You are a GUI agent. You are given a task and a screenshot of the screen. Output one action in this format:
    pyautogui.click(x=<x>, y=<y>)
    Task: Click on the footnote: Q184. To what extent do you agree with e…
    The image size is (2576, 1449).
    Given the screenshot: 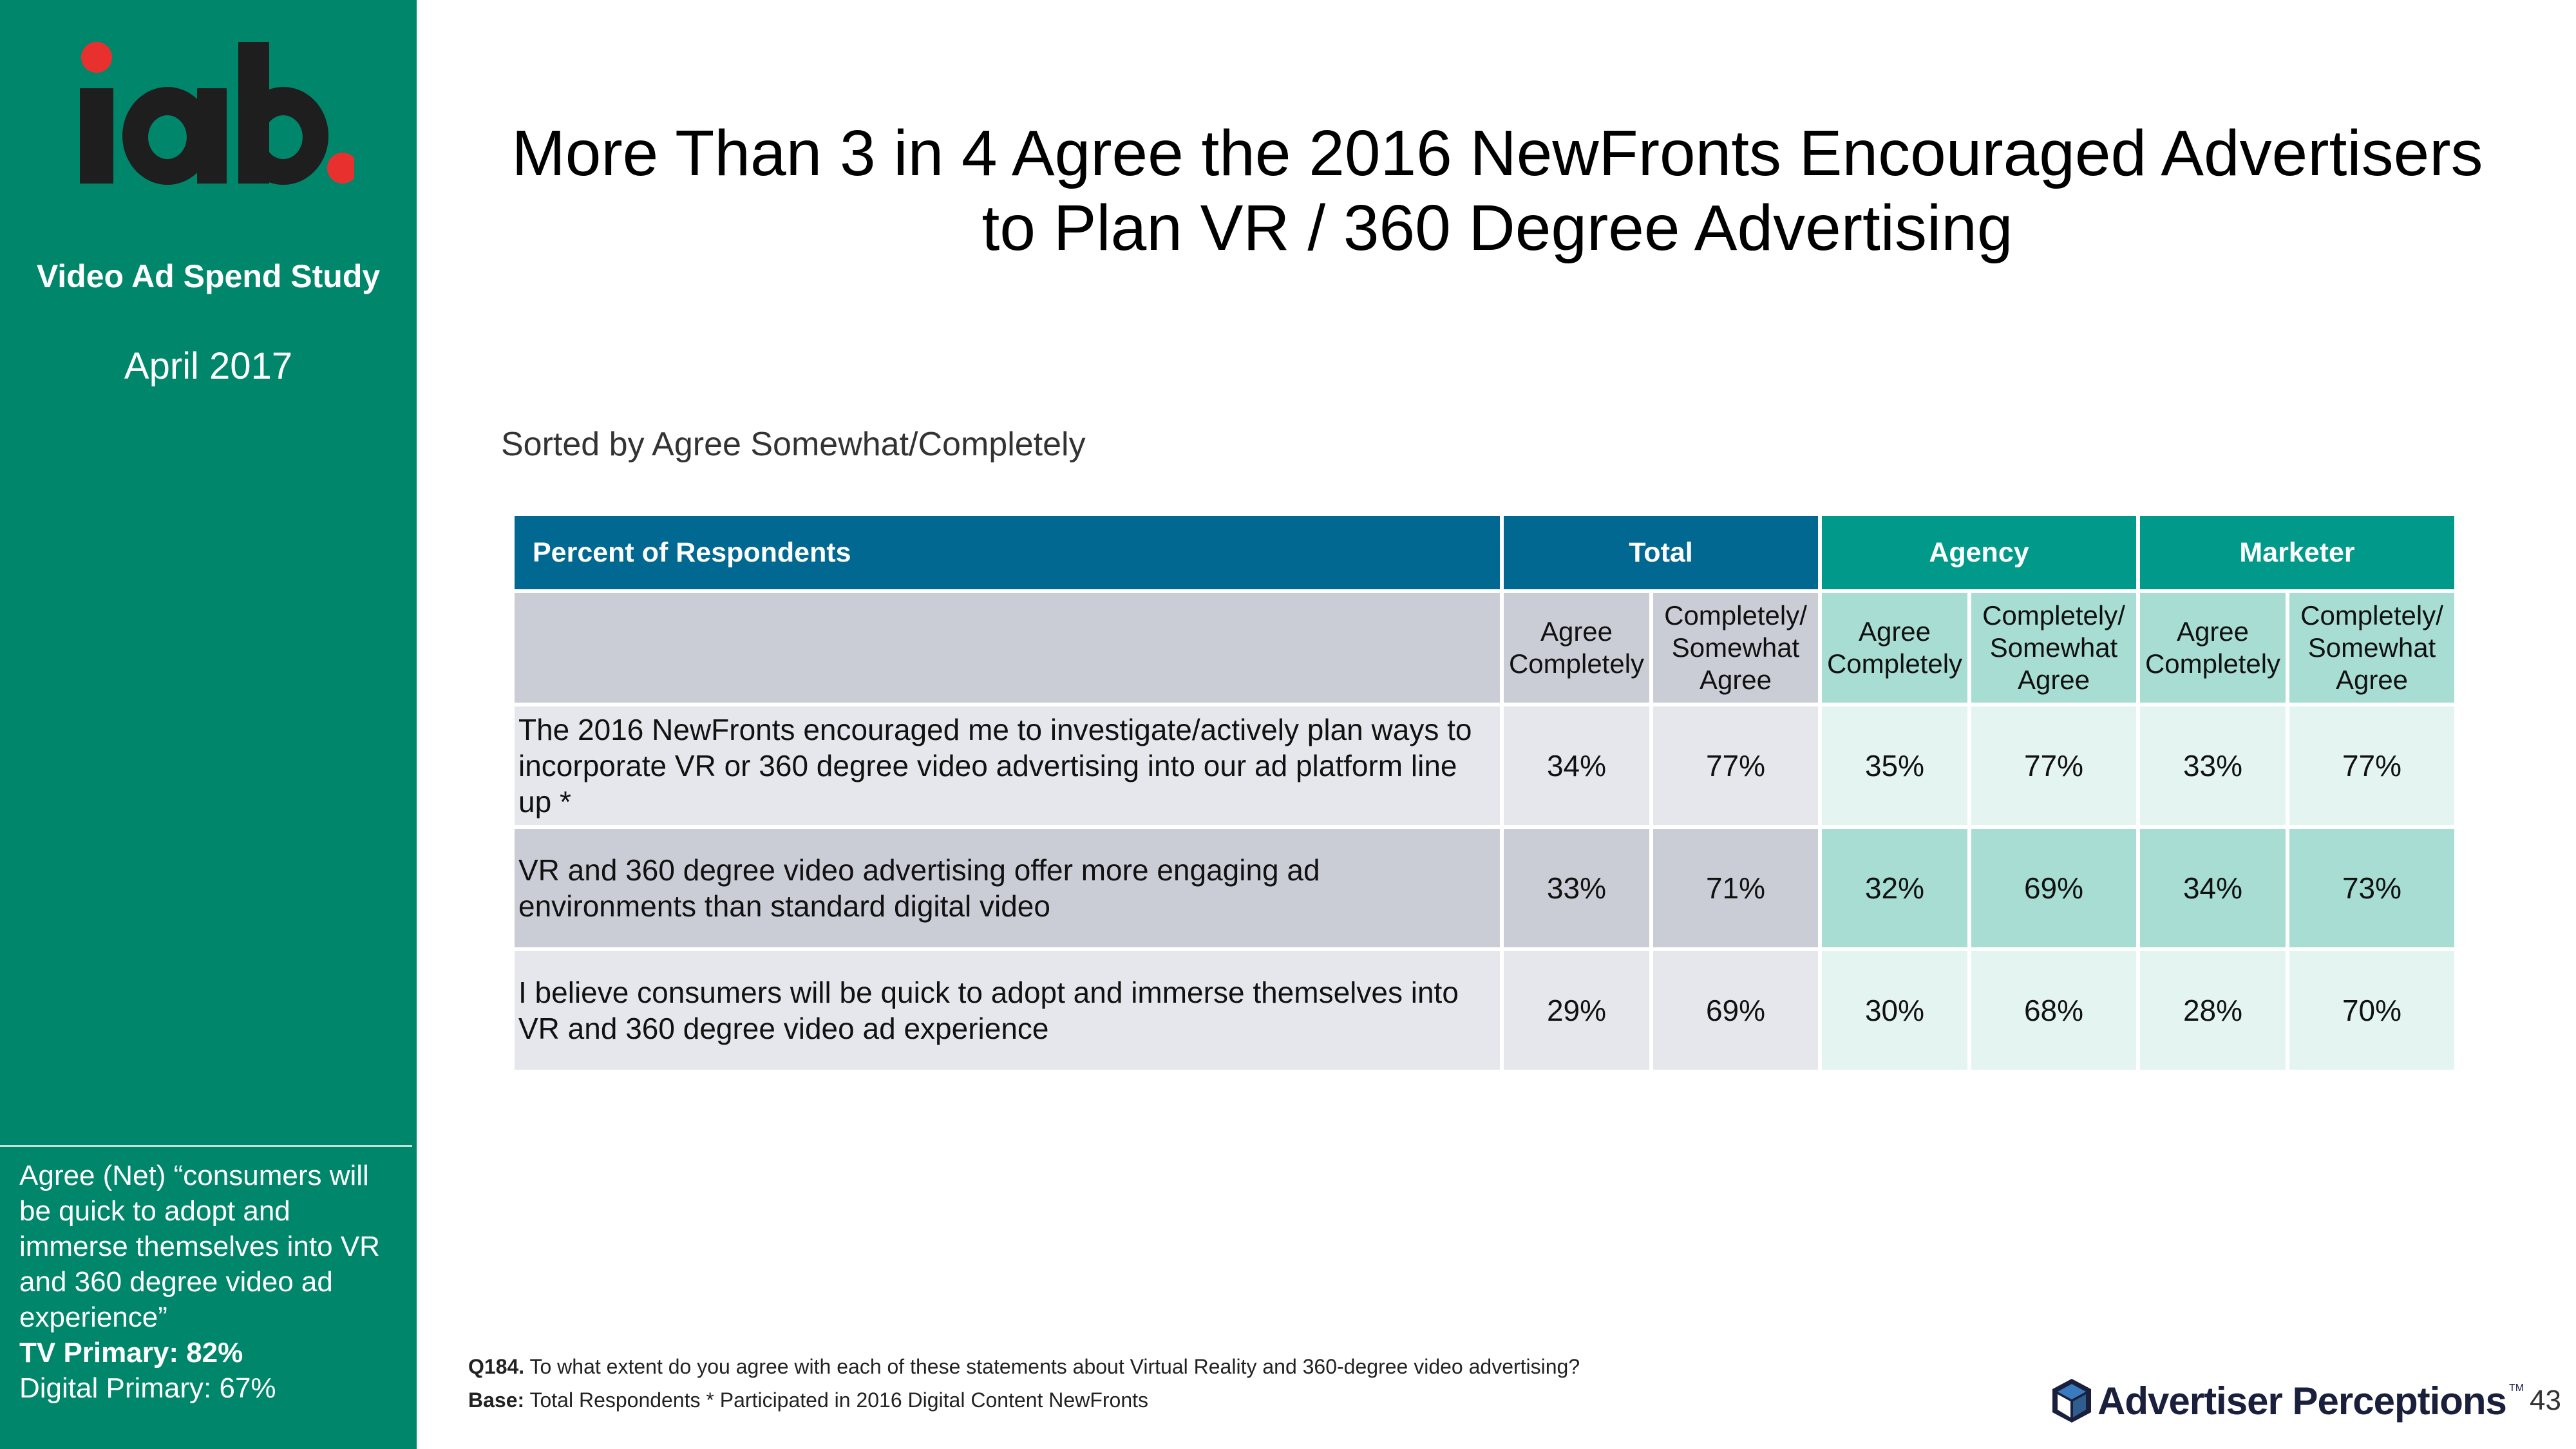 What is the action you would take?
    pyautogui.click(x=1024, y=1384)
    